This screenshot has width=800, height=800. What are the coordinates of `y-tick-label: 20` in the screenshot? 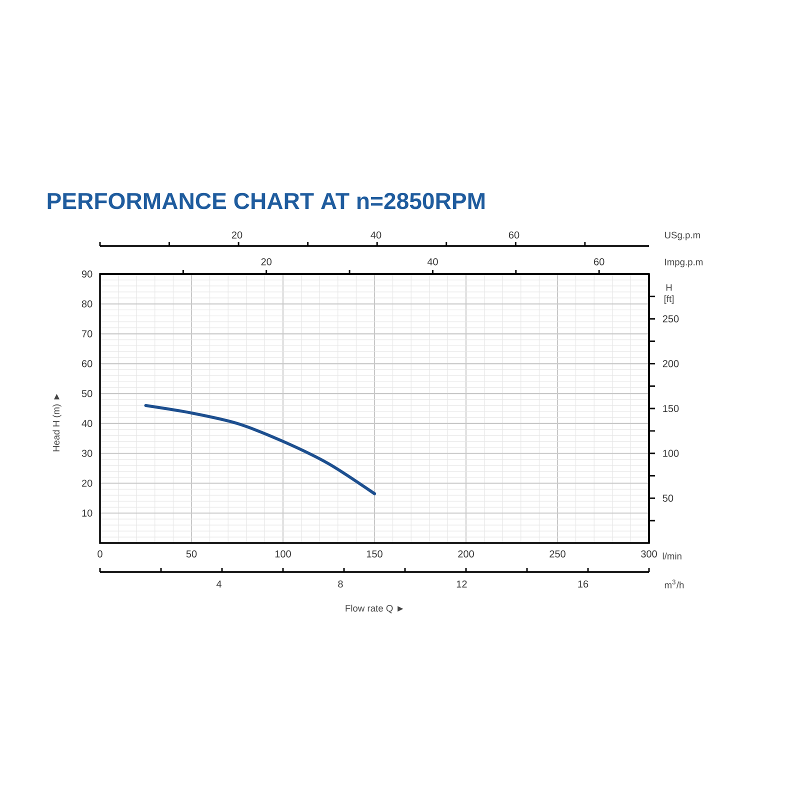 It's located at (87, 483).